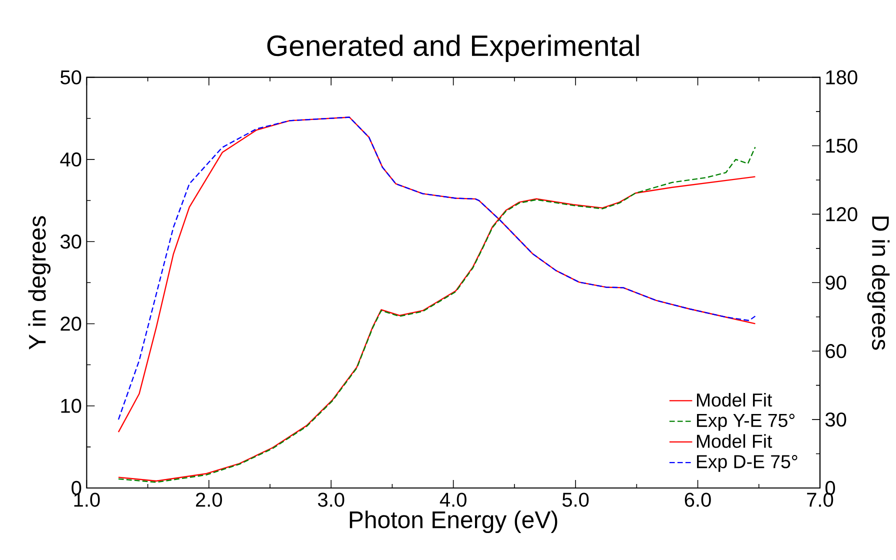 The image size is (896, 560). What do you see at coordinates (71, 77) in the screenshot?
I see `y-tick-label: 50` at bounding box center [71, 77].